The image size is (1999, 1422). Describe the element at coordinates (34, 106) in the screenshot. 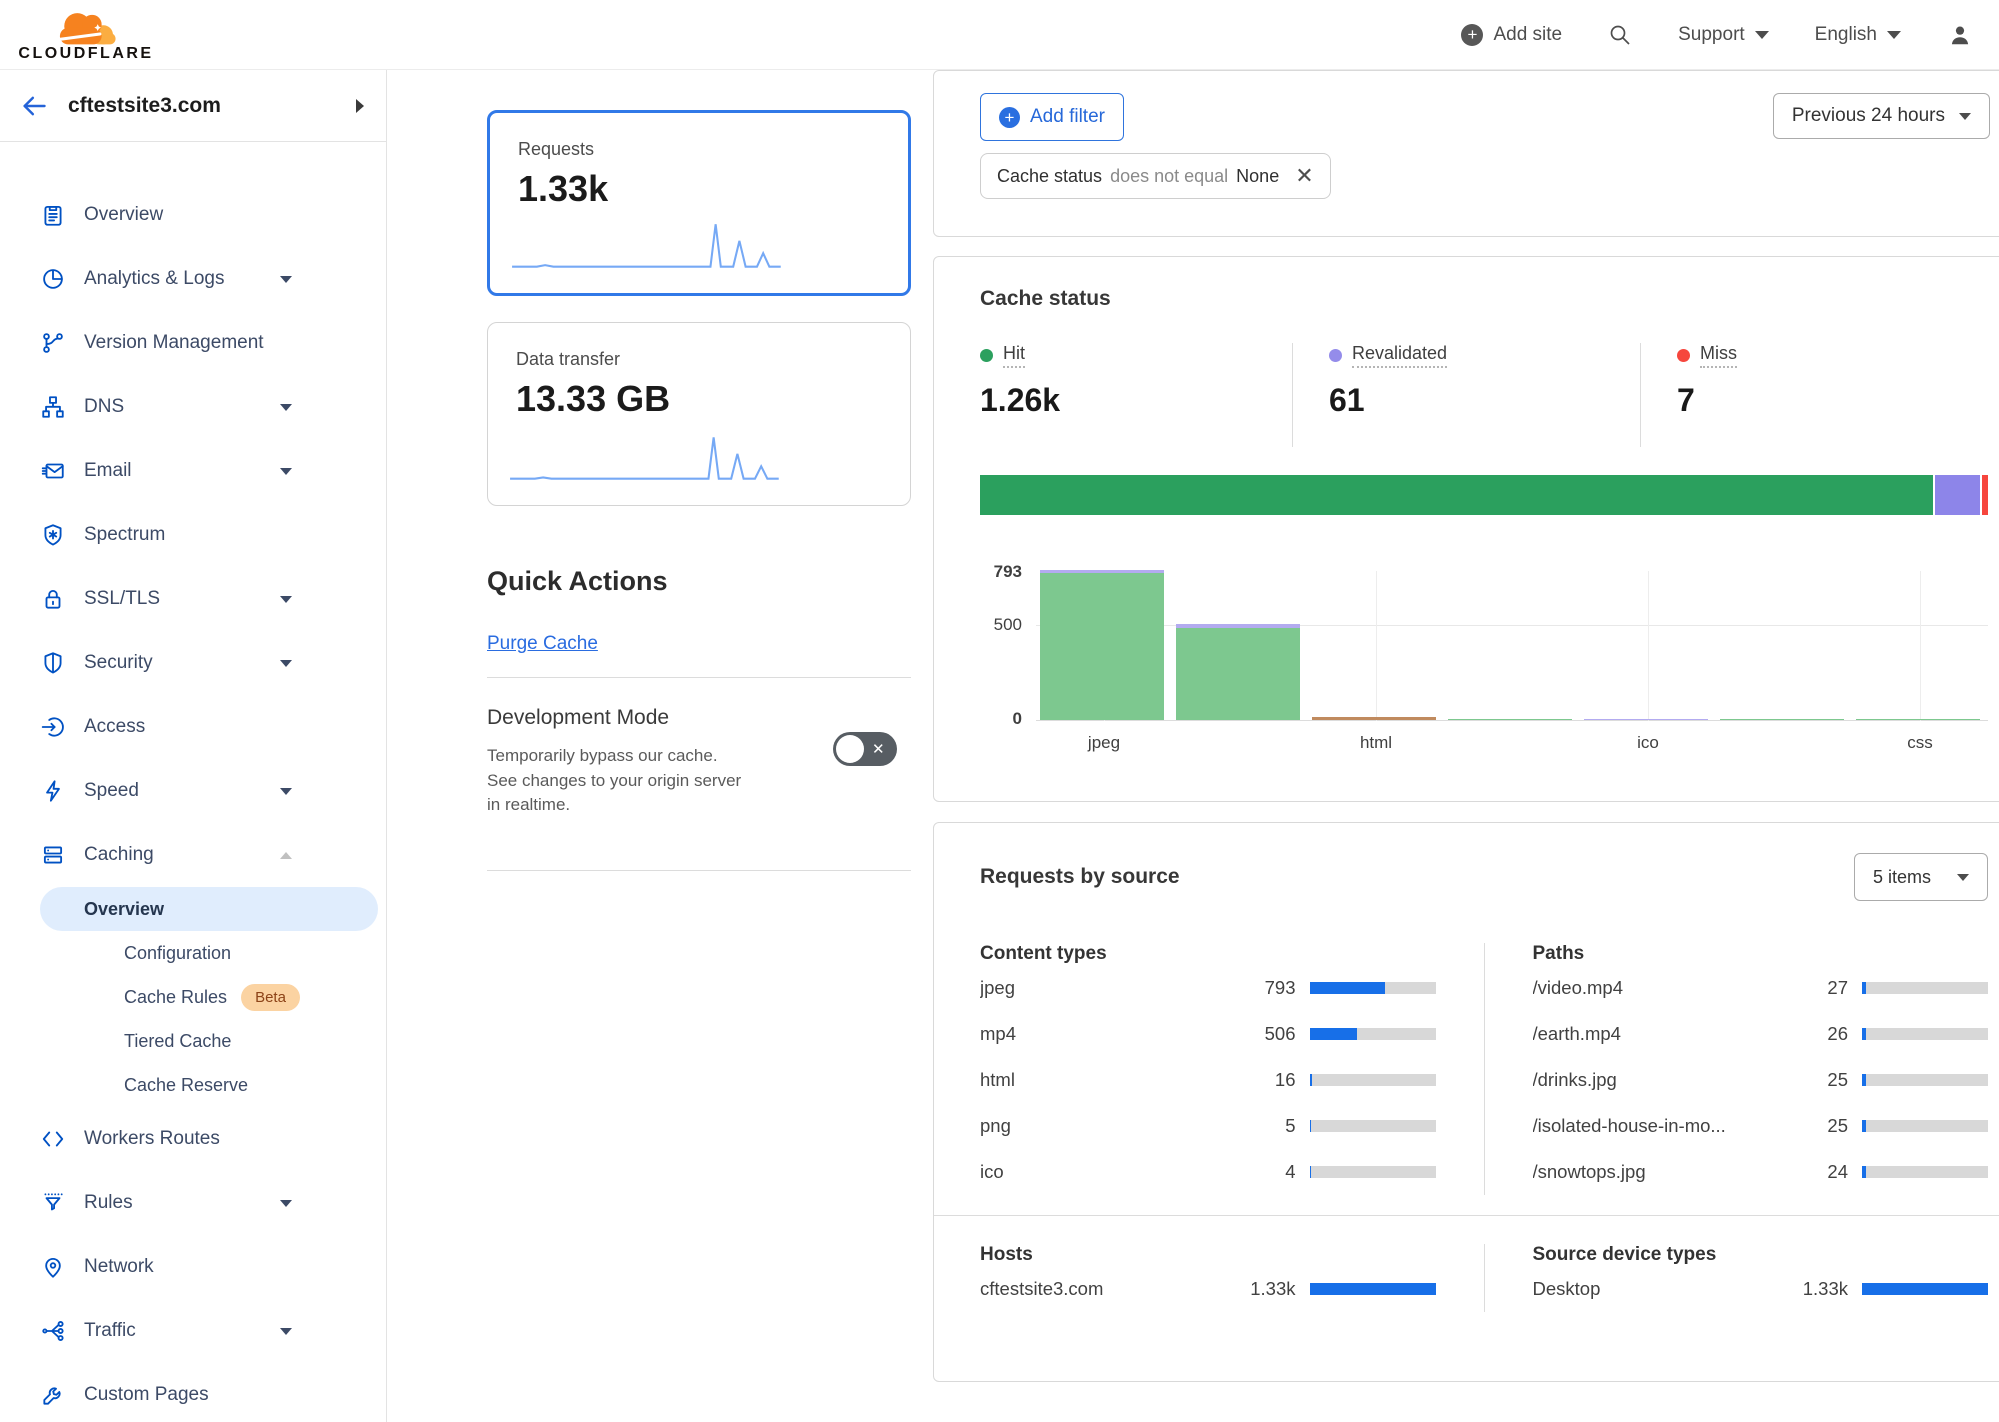

I see `back-arrow-icon` at that location.